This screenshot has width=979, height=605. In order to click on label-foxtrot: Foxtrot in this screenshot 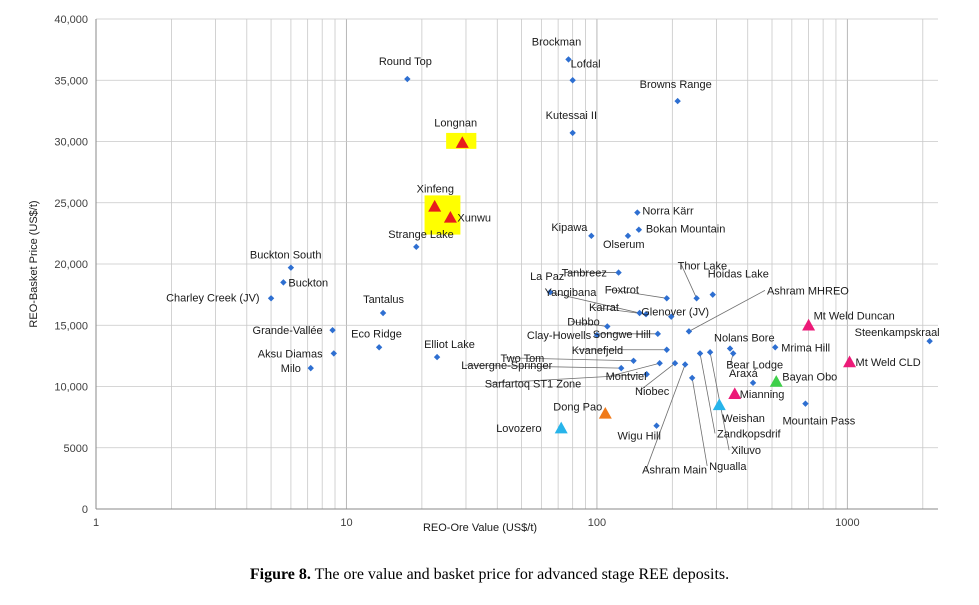, I will do `click(622, 290)`.